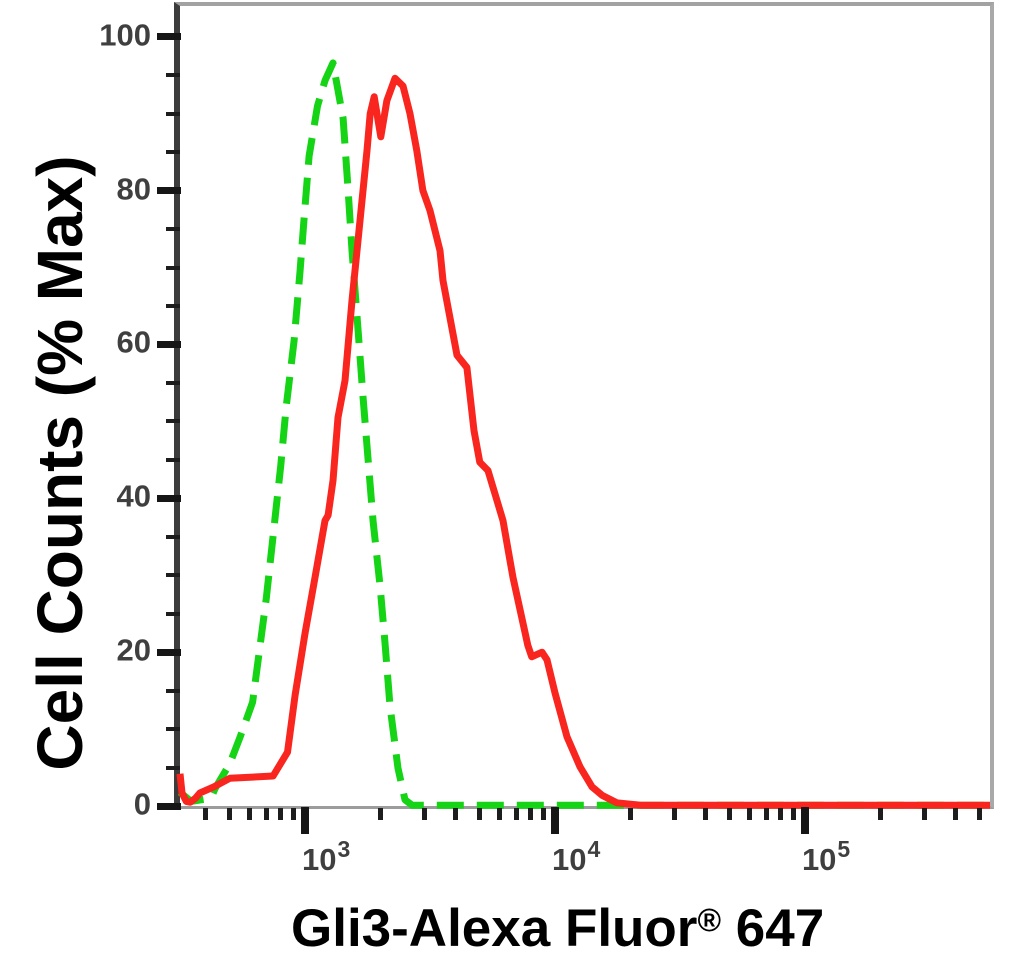 This screenshot has width=1029, height=969. Describe the element at coordinates (142, 804) in the screenshot. I see `y-axis-tick-label: 0` at that location.